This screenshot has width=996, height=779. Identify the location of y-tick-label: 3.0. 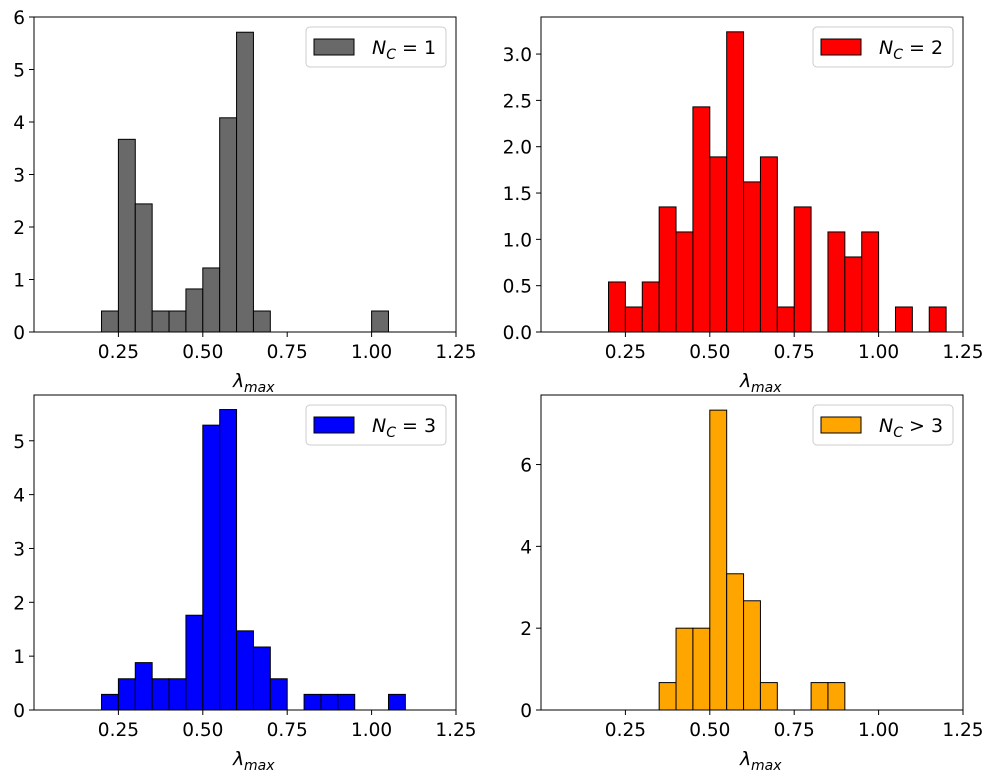
(517, 55).